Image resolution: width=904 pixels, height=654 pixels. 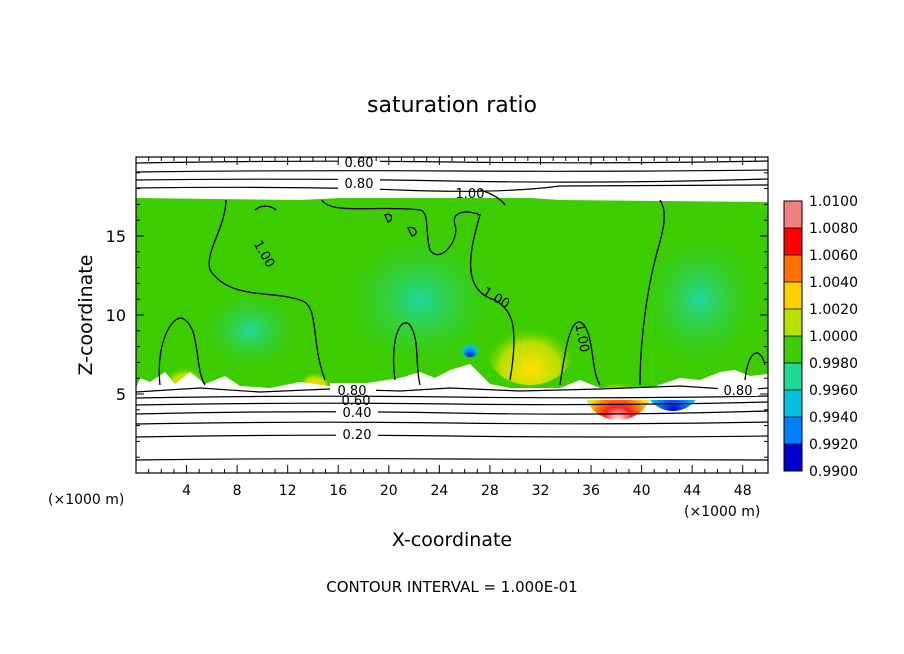 I want to click on colorbar-label: 1.0060, so click(x=833, y=256).